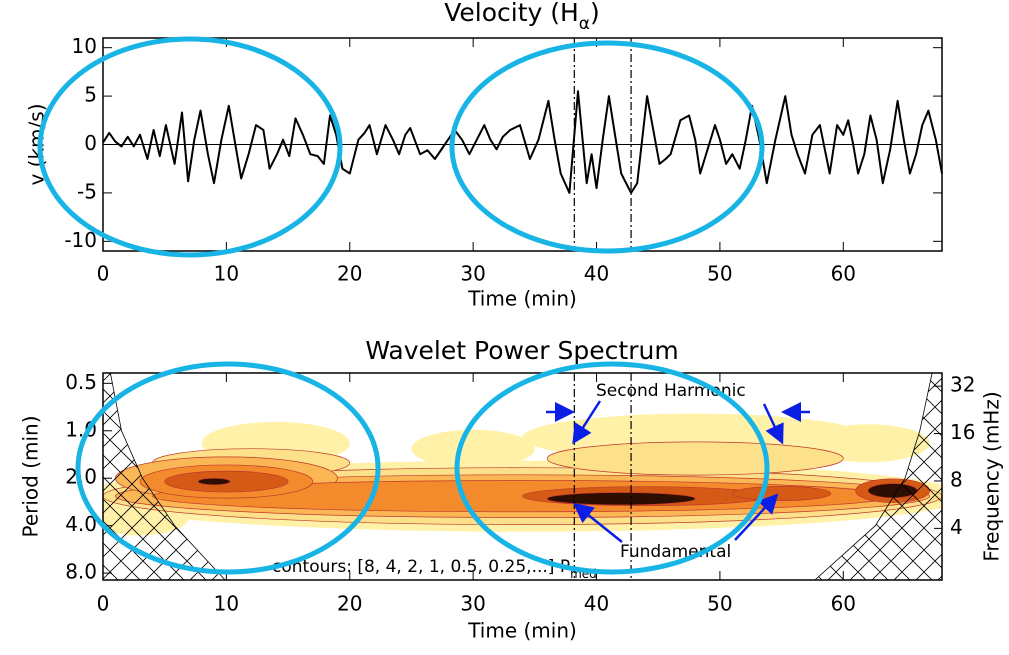 Image resolution: width=1009 pixels, height=655 pixels. Describe the element at coordinates (521, 350) in the screenshot. I see `chart-title: Wavelet Power Spectrum` at that location.